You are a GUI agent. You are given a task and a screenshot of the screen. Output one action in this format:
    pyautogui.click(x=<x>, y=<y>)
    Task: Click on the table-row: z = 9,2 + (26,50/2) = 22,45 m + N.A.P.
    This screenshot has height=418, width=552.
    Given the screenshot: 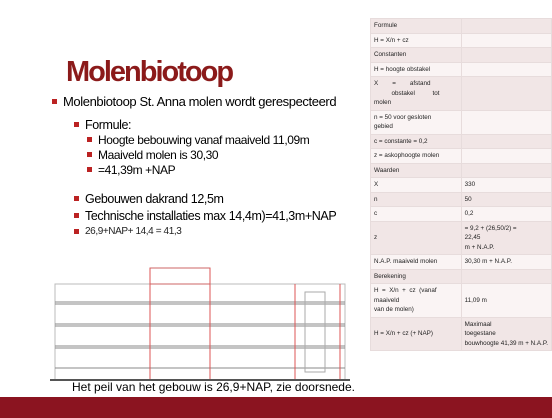 What is the action you would take?
    pyautogui.click(x=461, y=237)
    